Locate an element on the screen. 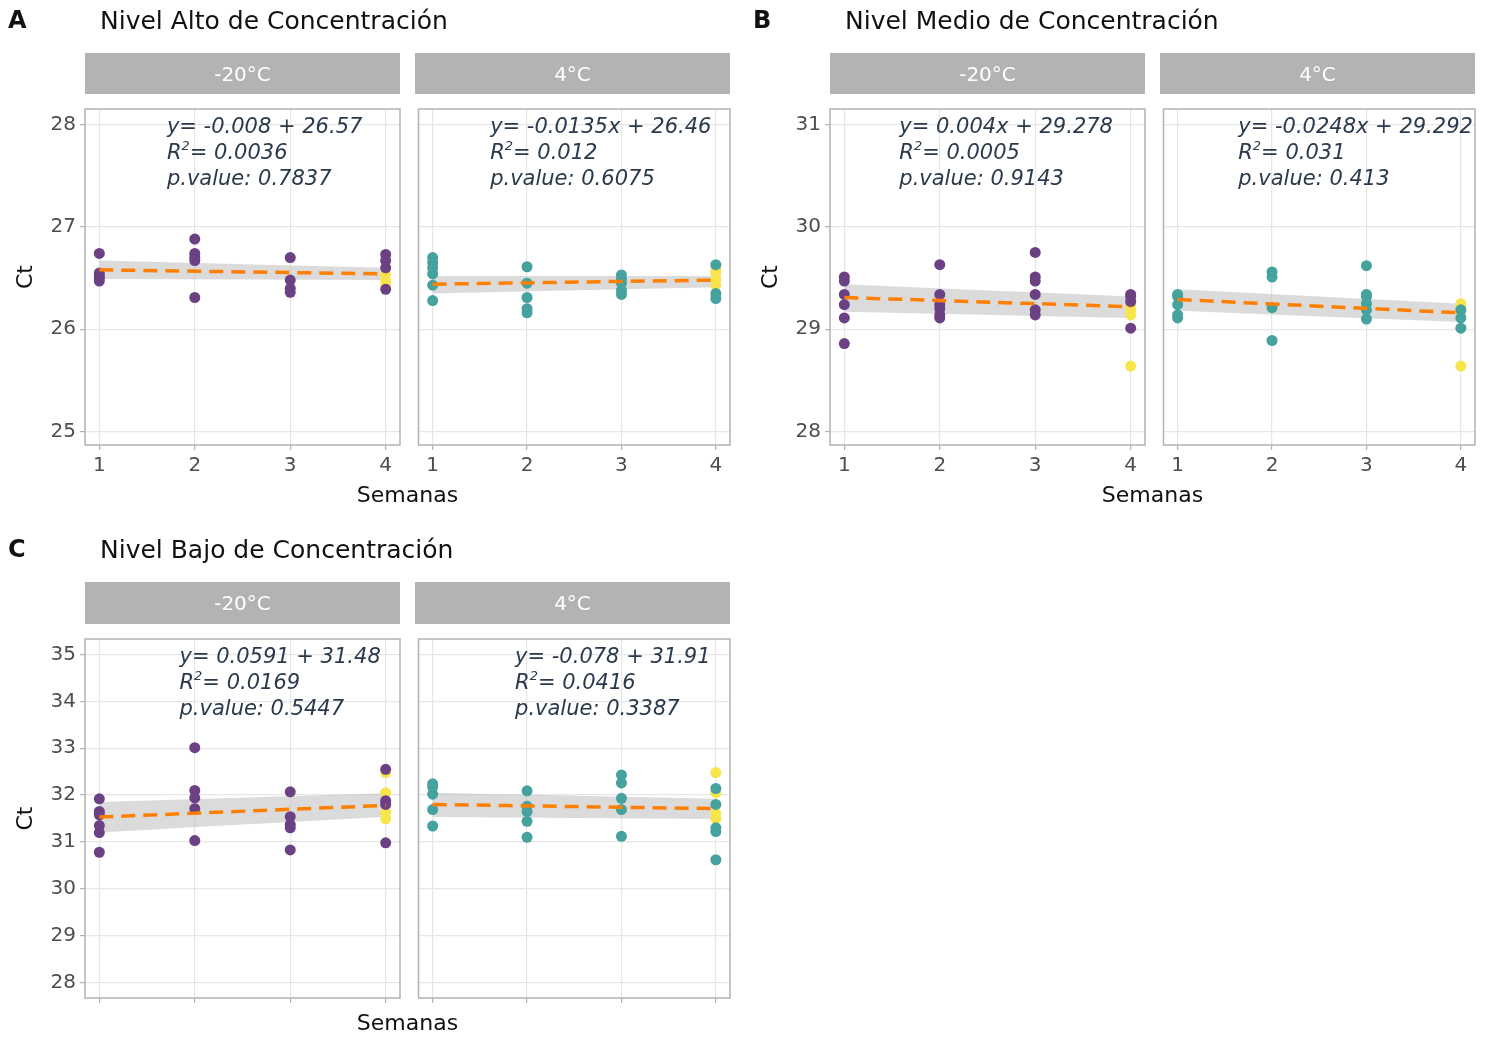  annotation: y= 0.004x + 29.278 is located at coordinates (1005, 126).